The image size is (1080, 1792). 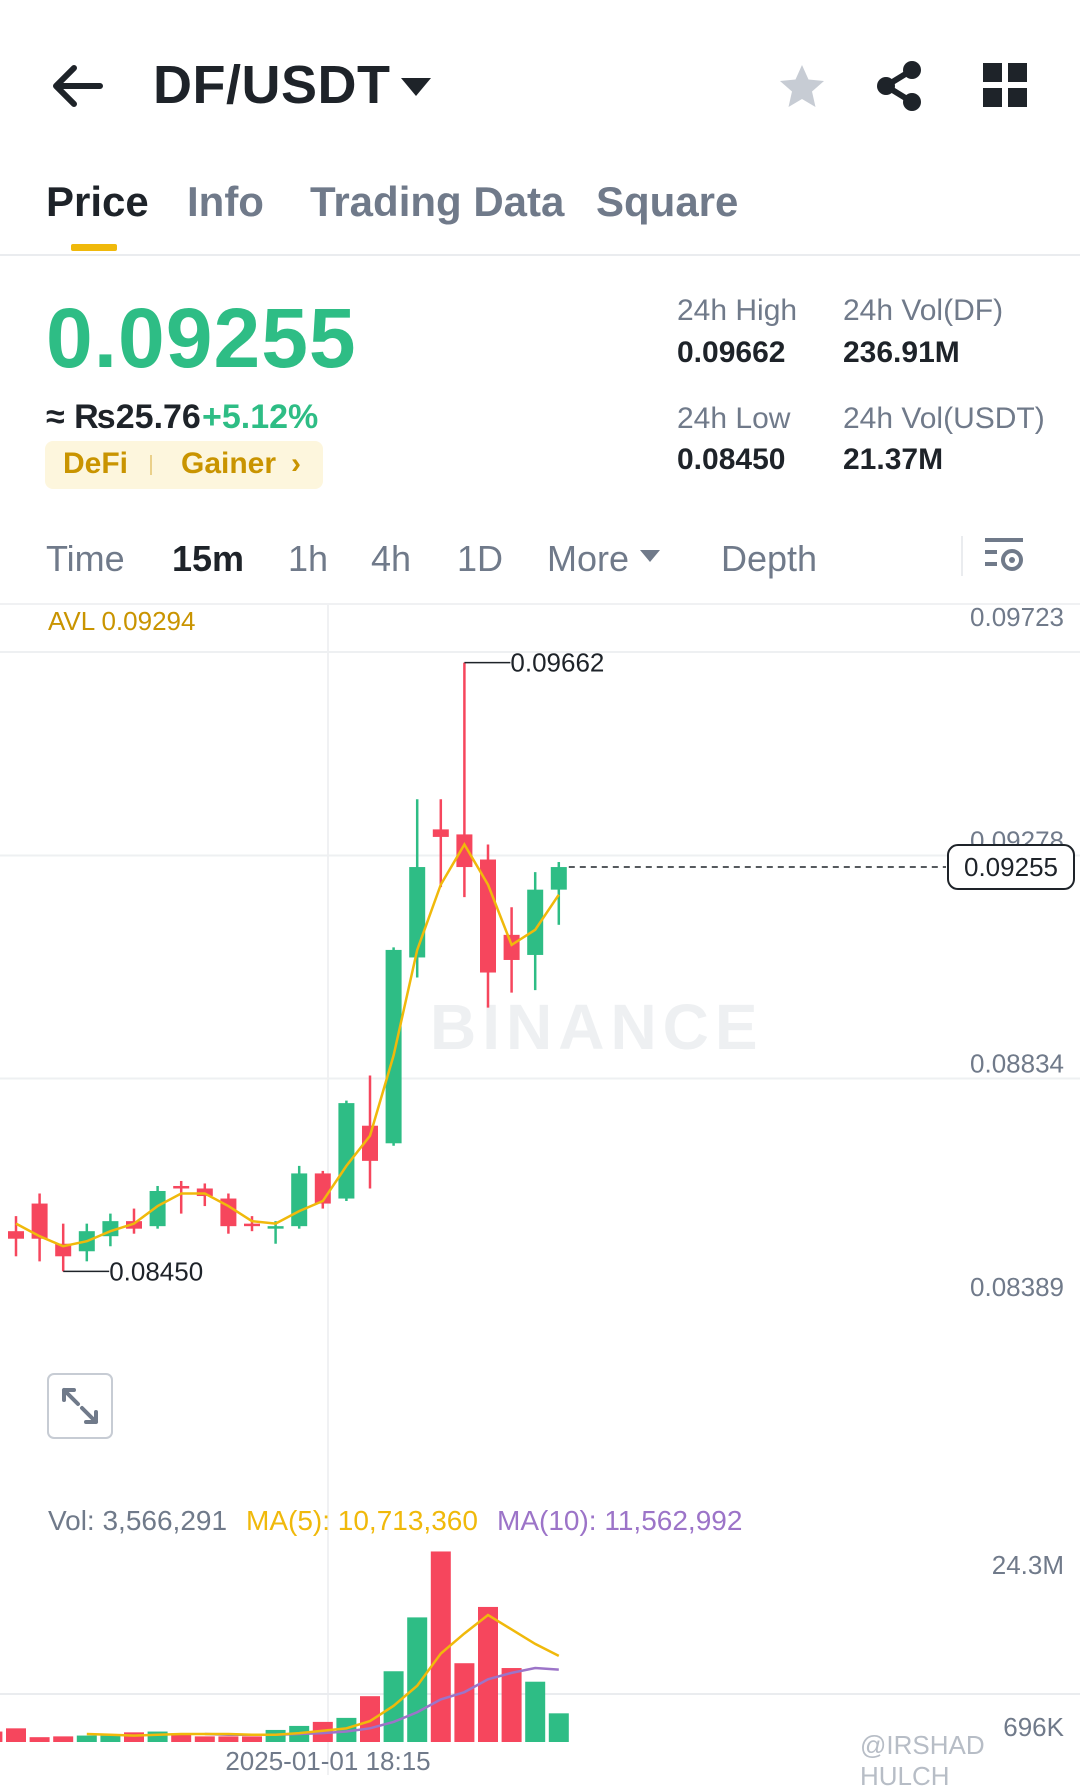 I want to click on expand-icon, so click(x=80, y=1406).